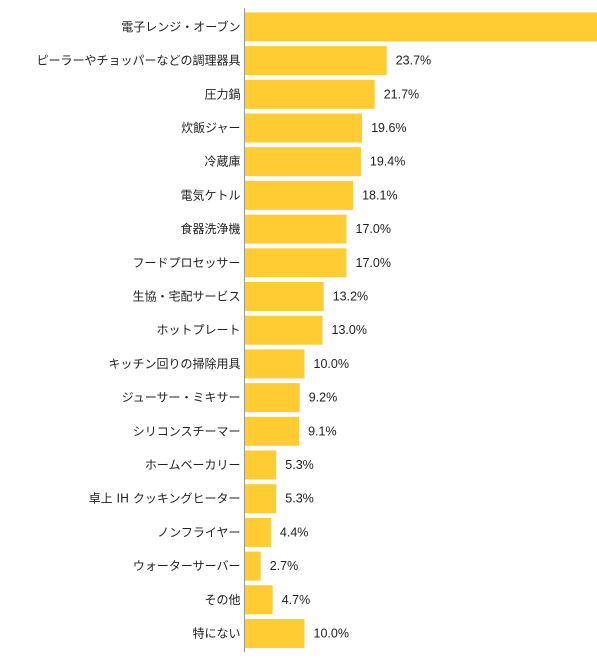  Describe the element at coordinates (210, 127) in the screenshot. I see `category-label: 炊飯ジャー` at that location.